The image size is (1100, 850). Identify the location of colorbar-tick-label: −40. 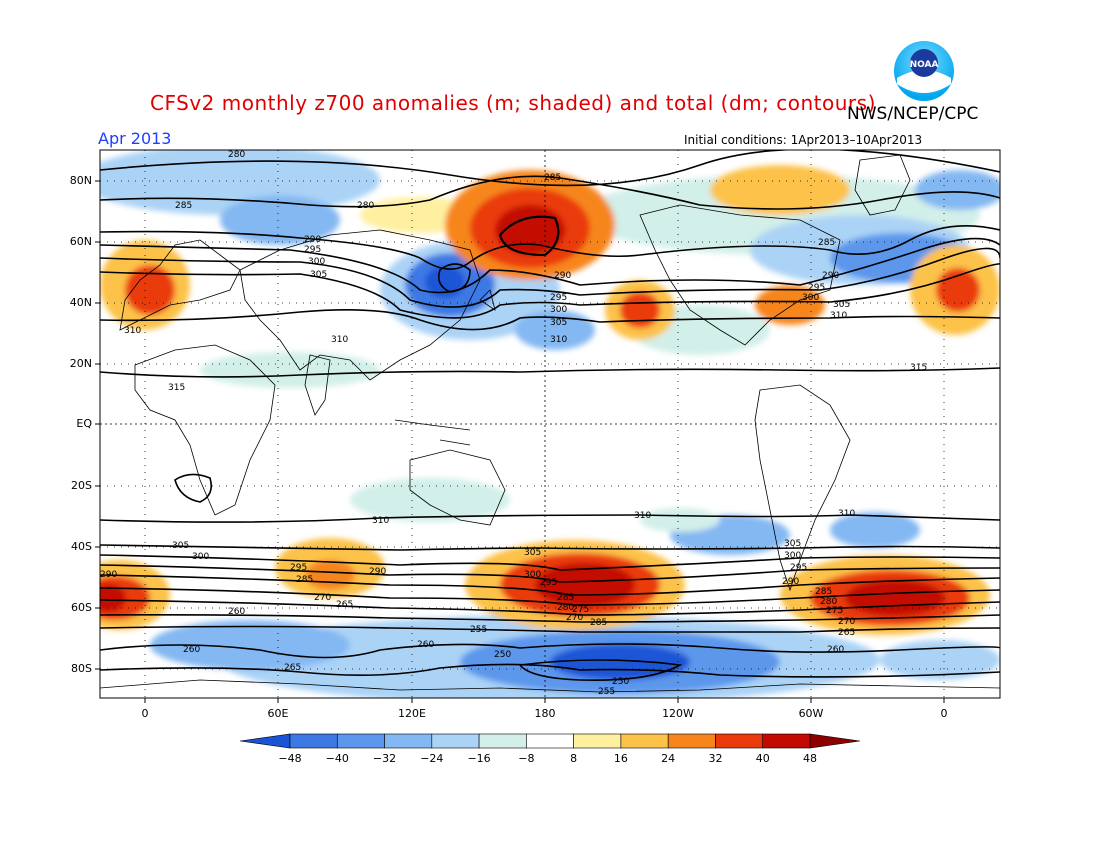
(337, 758).